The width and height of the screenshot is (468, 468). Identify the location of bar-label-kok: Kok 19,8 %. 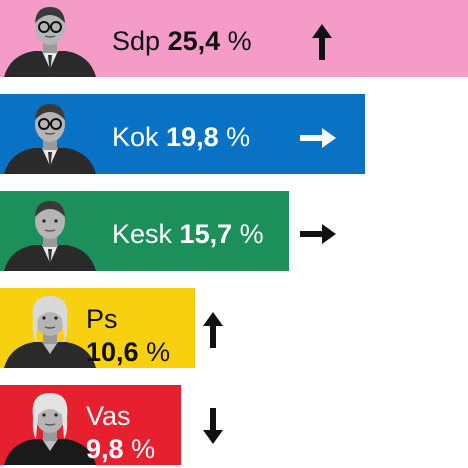
(181, 137).